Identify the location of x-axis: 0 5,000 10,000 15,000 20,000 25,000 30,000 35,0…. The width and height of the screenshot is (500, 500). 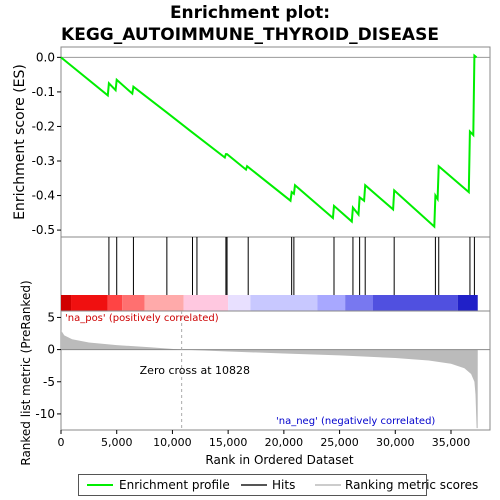
(264, 448).